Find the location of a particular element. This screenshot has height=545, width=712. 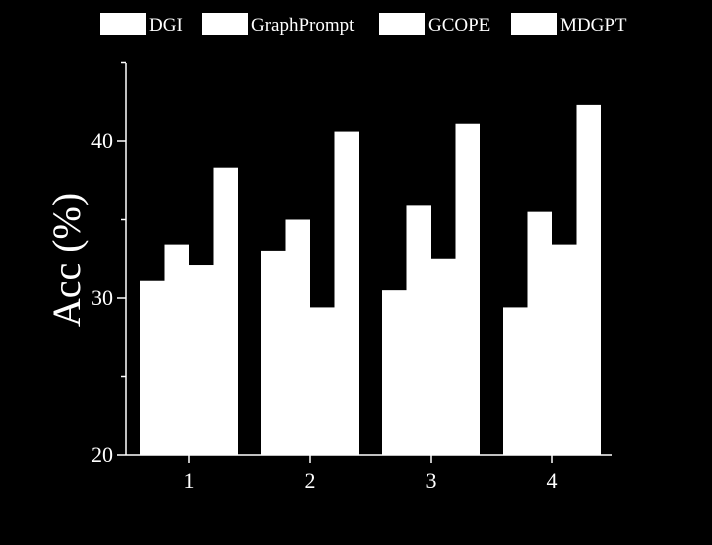

legend-swatch-gcope is located at coordinates (402, 24).